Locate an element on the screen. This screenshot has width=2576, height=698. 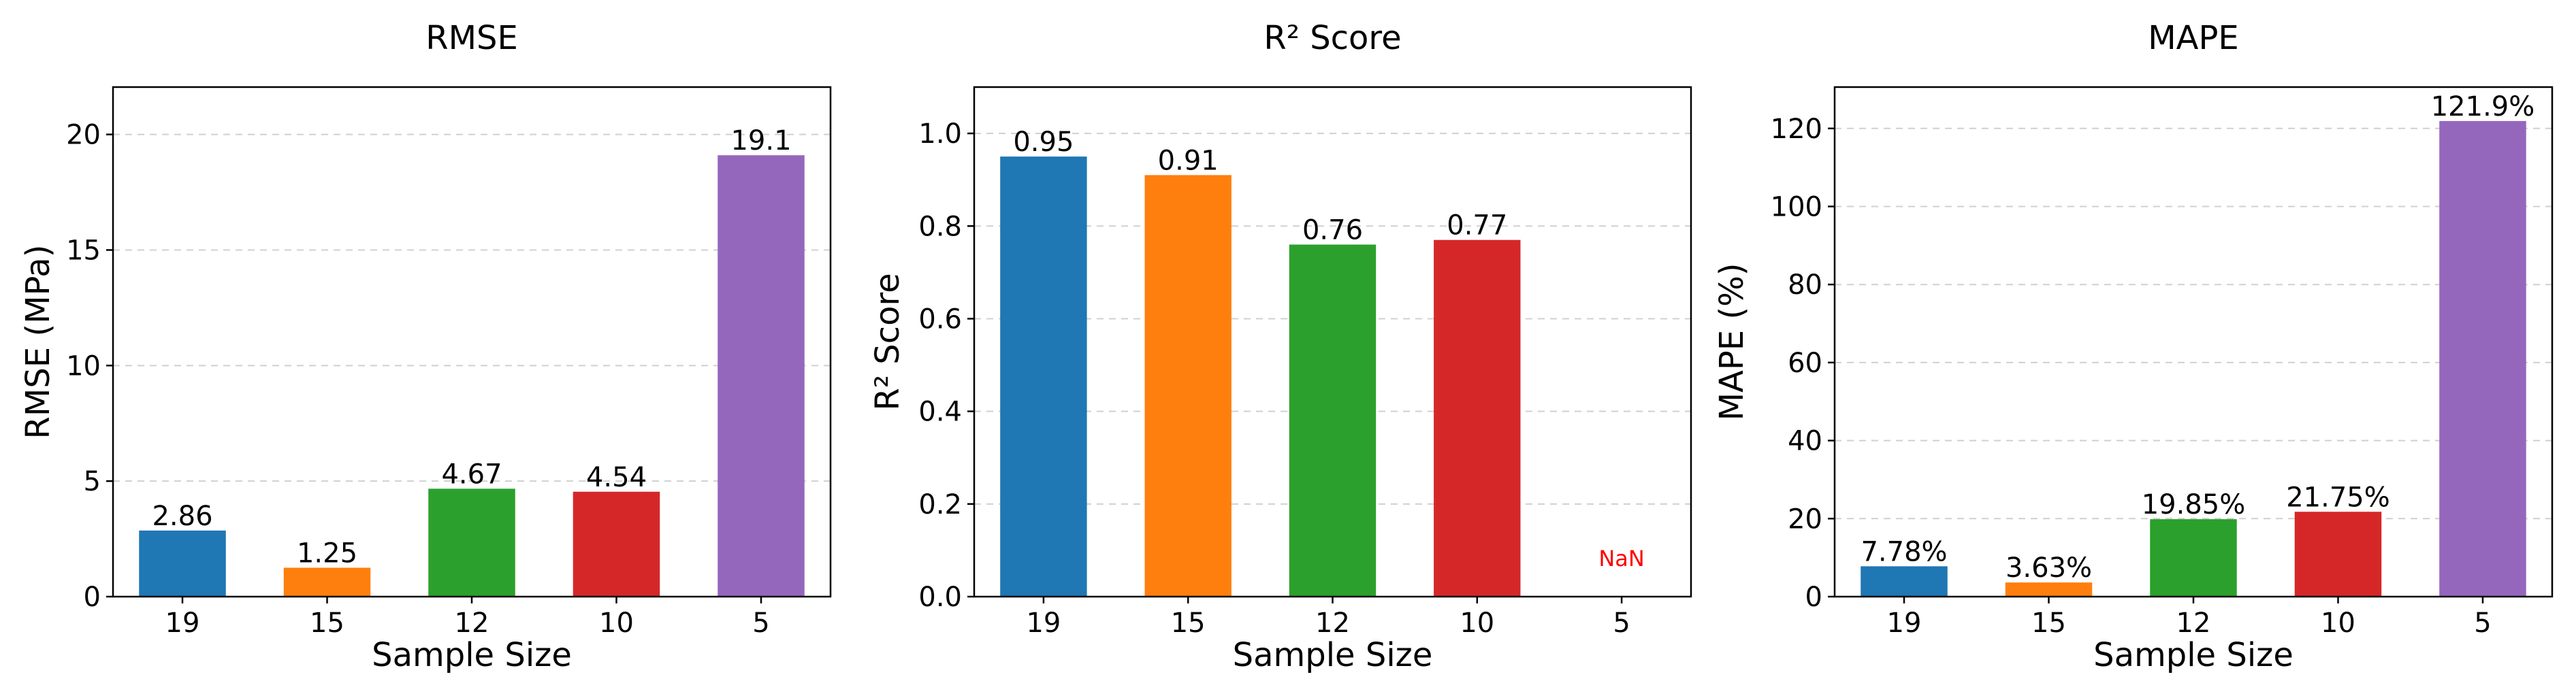
rmse-x-tick-label: 12 is located at coordinates (472, 623).